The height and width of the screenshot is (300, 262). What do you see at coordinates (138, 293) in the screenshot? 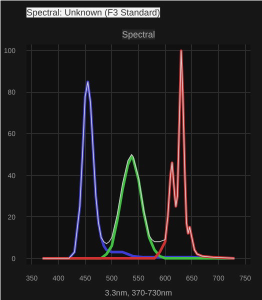
I see `x-axis-title: 3.3nm, 370-730nm` at bounding box center [138, 293].